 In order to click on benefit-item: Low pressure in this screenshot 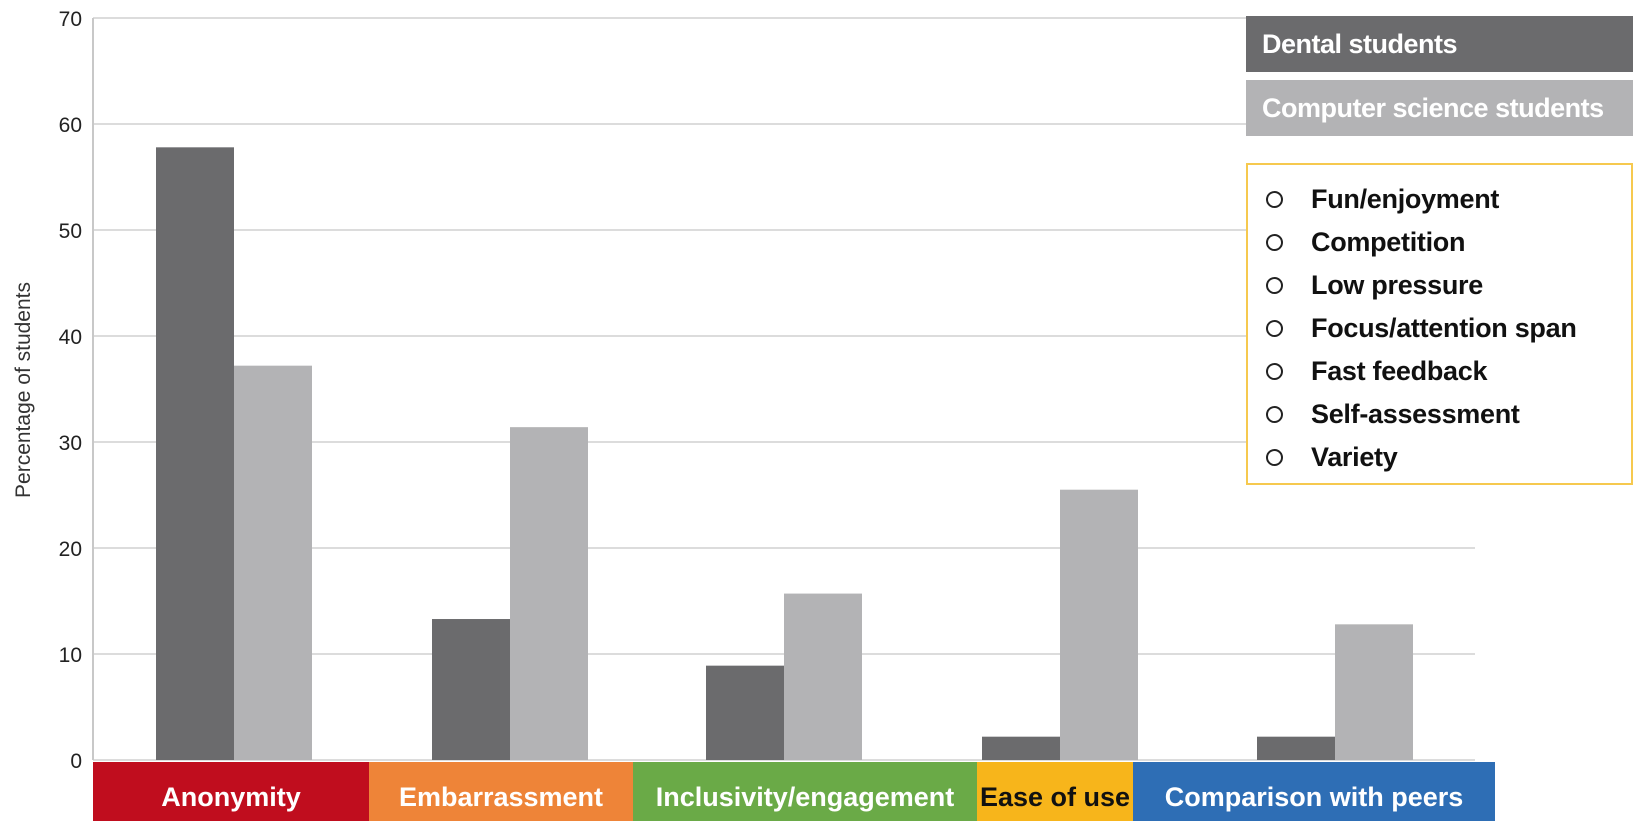, I will do `click(1373, 285)`.